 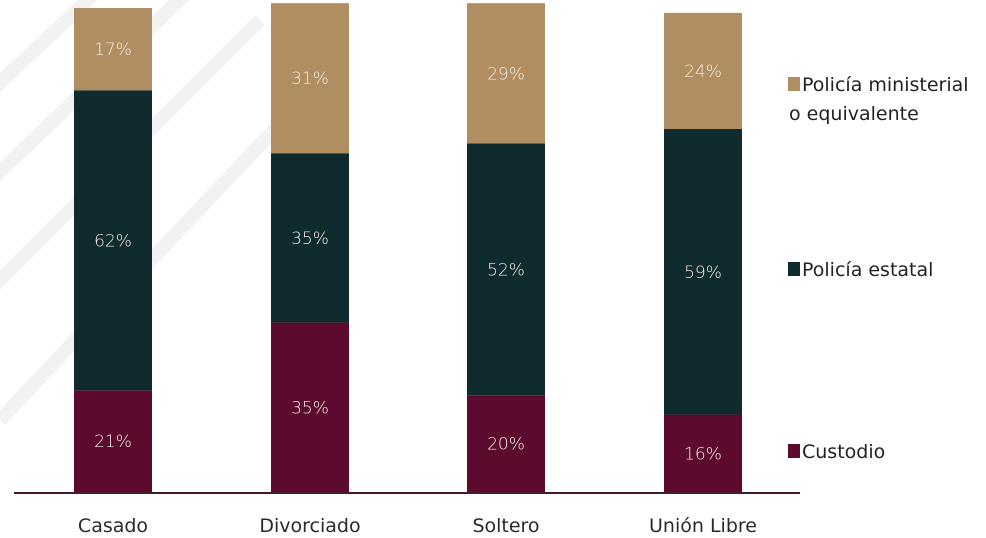 I want to click on category-label-union-libre: Unión Libre, so click(x=703, y=526).